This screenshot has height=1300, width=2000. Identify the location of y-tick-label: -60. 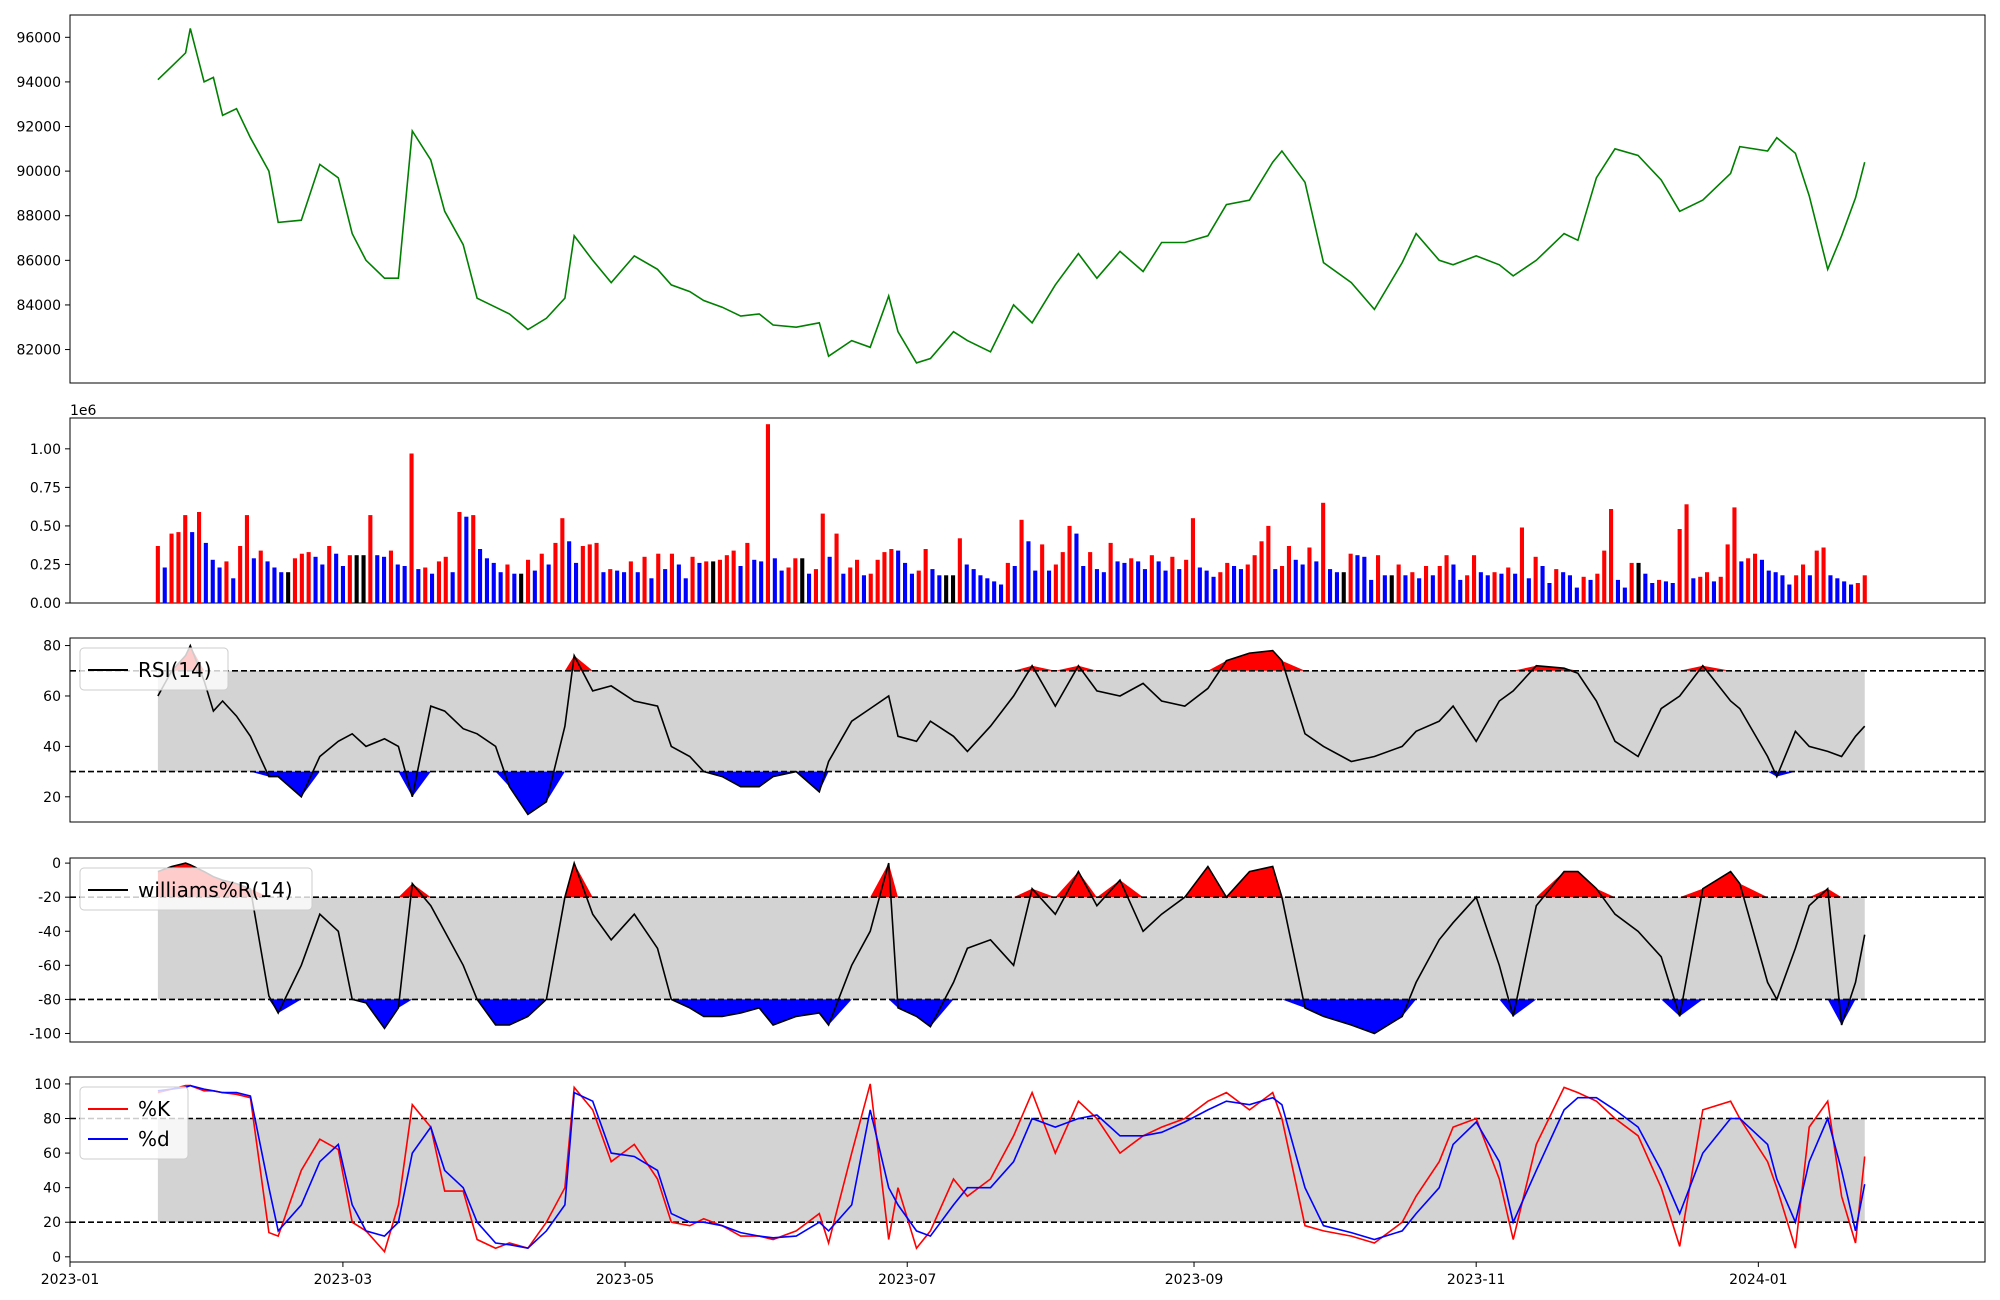
(49, 966).